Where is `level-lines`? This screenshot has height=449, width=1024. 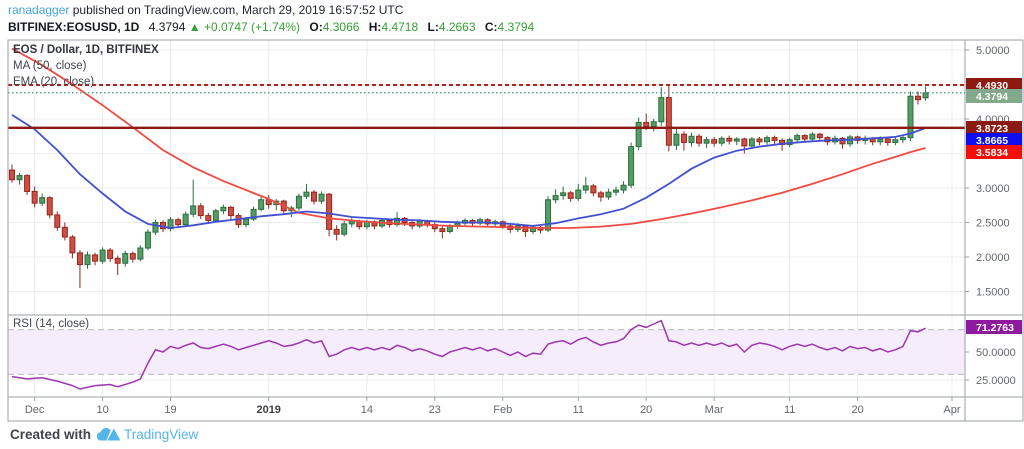 level-lines is located at coordinates (486, 106).